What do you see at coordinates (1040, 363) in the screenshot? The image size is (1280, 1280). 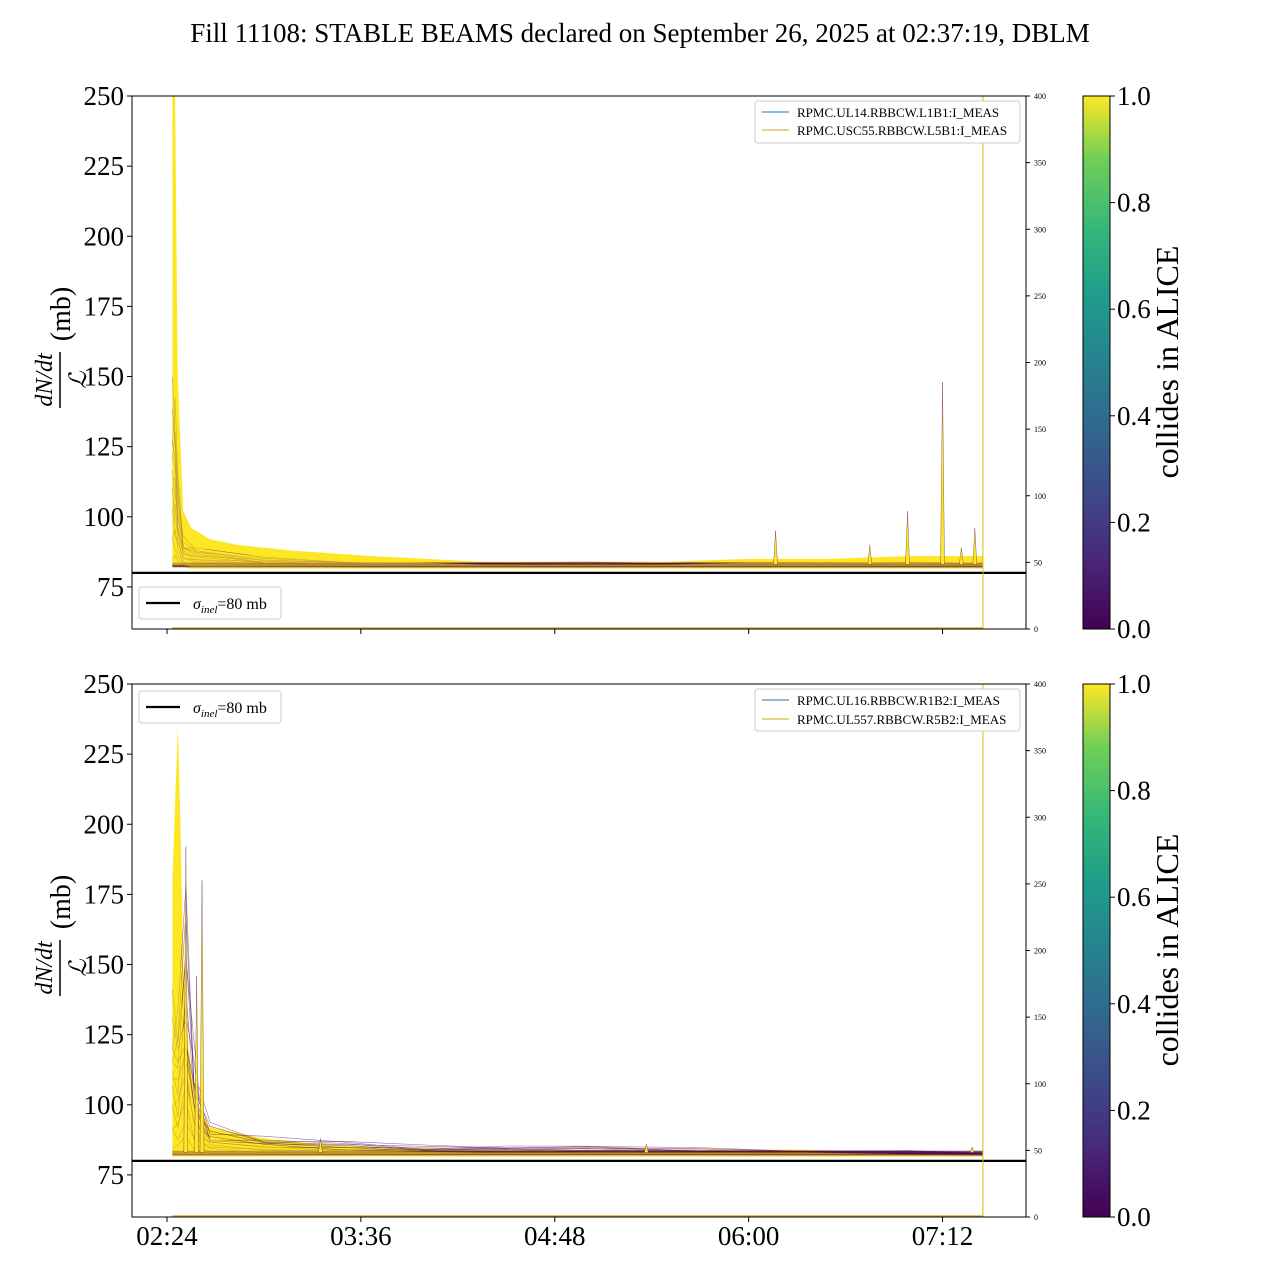 I see `top-y2tick-label-200: 200` at bounding box center [1040, 363].